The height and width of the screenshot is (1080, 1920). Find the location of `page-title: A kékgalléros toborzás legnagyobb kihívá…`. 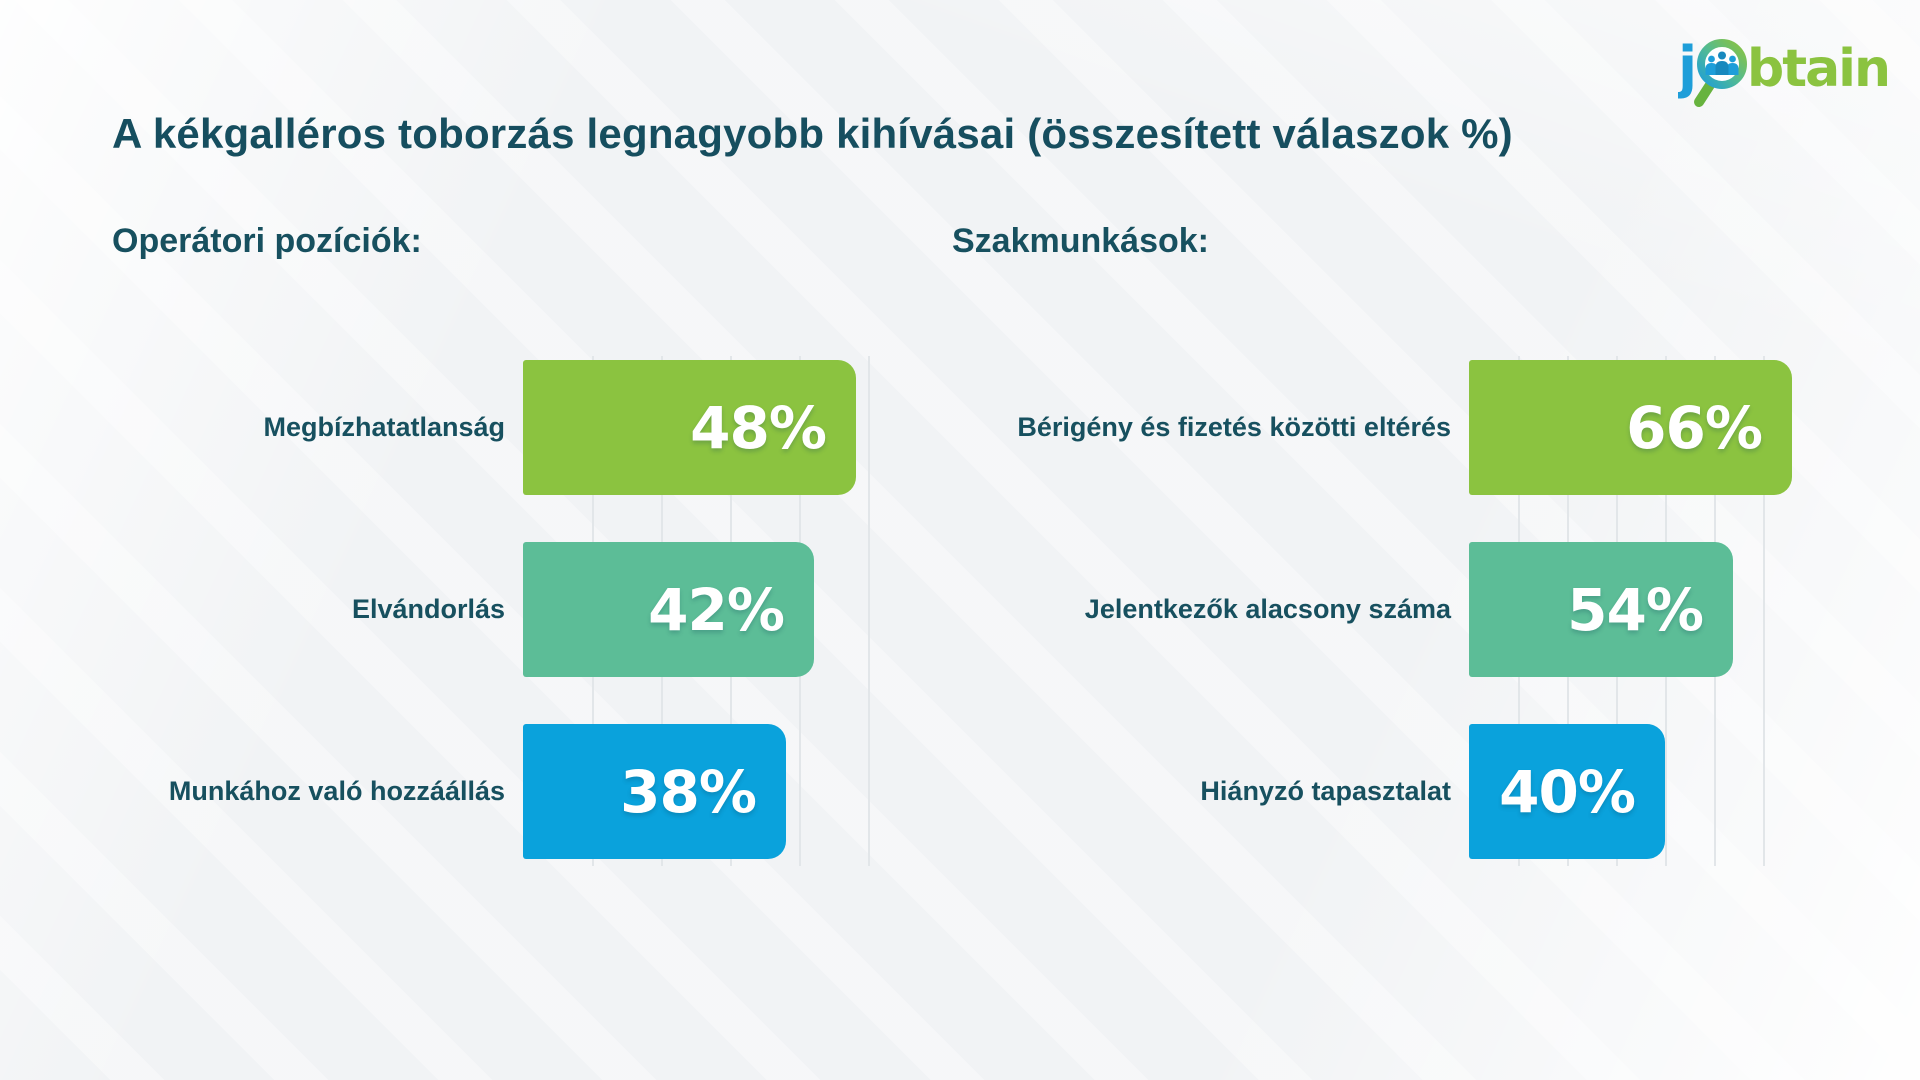

page-title: A kékgalléros toborzás legnagyobb kihívá… is located at coordinates (812, 133).